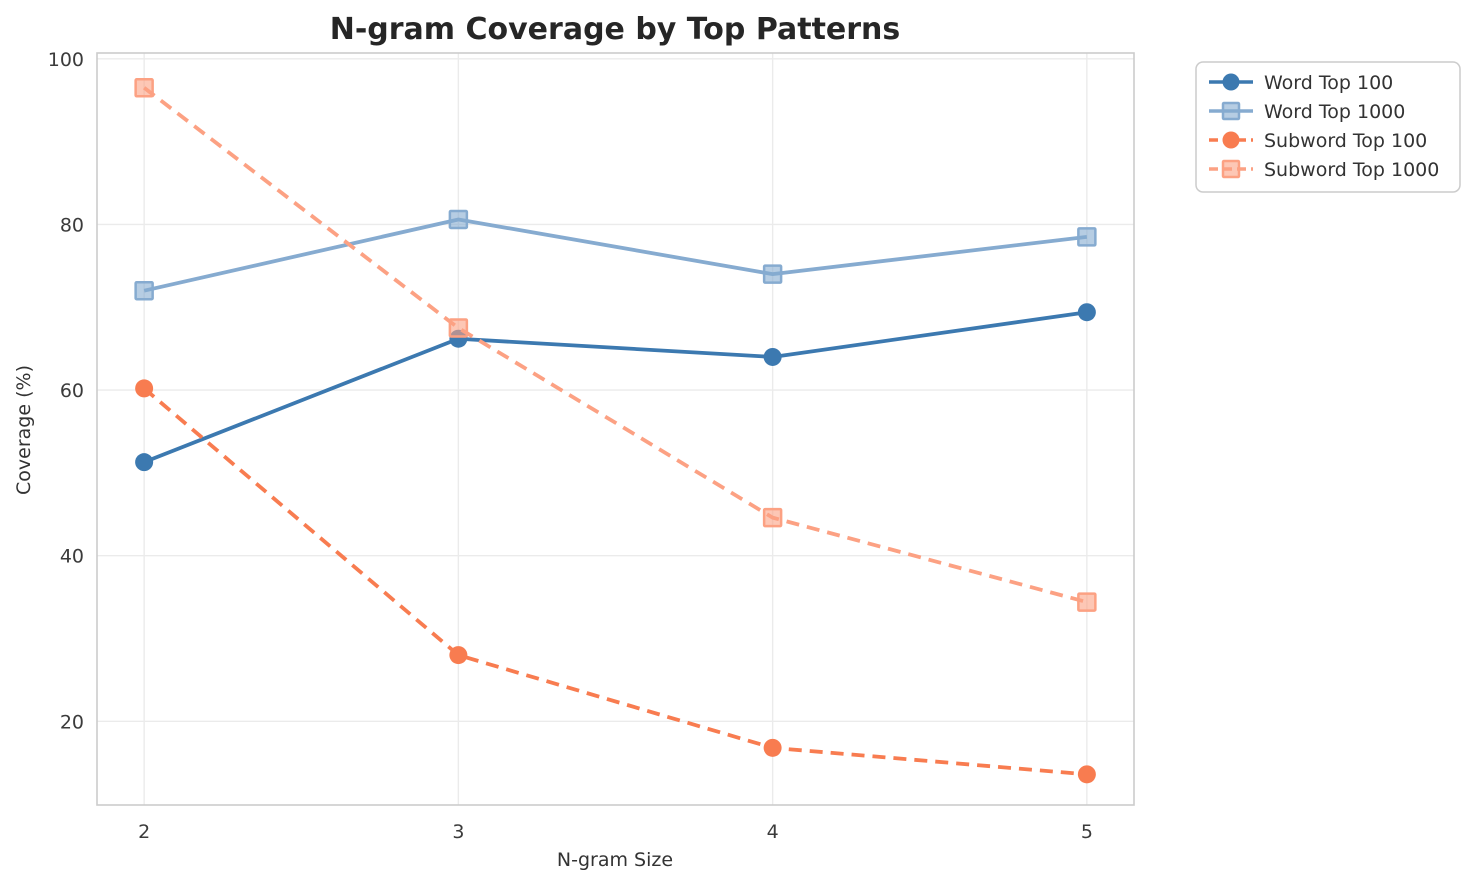 The height and width of the screenshot is (885, 1478). I want to click on legend-item-word-top-1000: Word Top 1000, so click(1307, 112).